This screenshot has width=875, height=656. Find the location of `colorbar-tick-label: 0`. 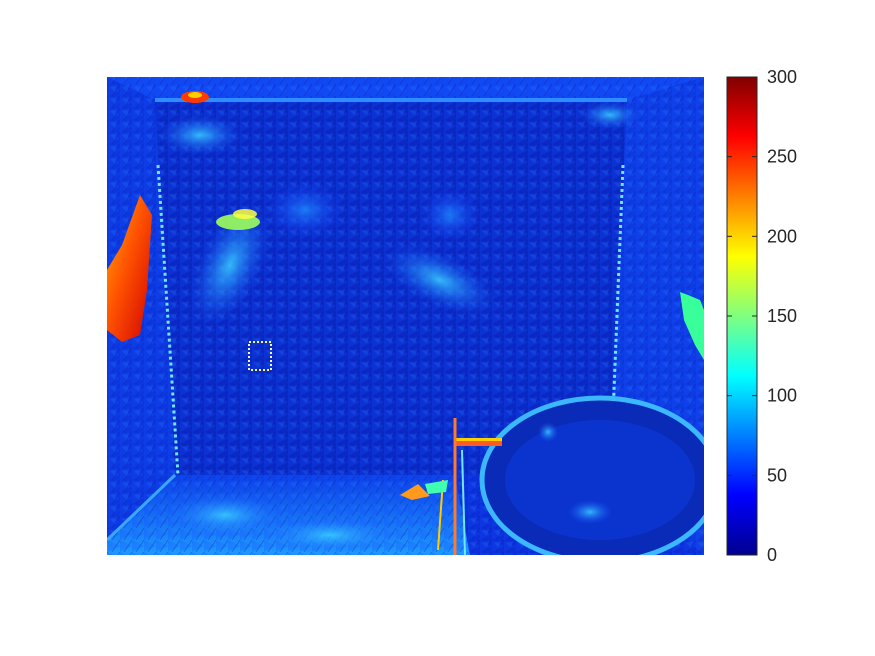

colorbar-tick-label: 0 is located at coordinates (772, 555).